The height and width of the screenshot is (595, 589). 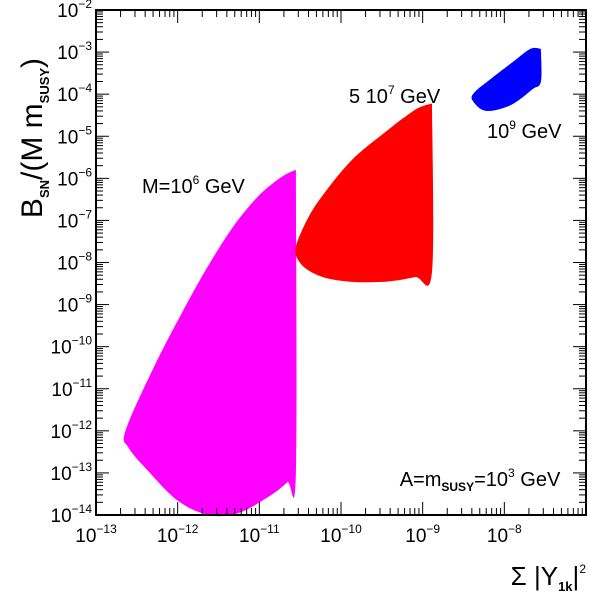 I want to click on y-axis-label: BSN/(M mSUSY), so click(x=34, y=138).